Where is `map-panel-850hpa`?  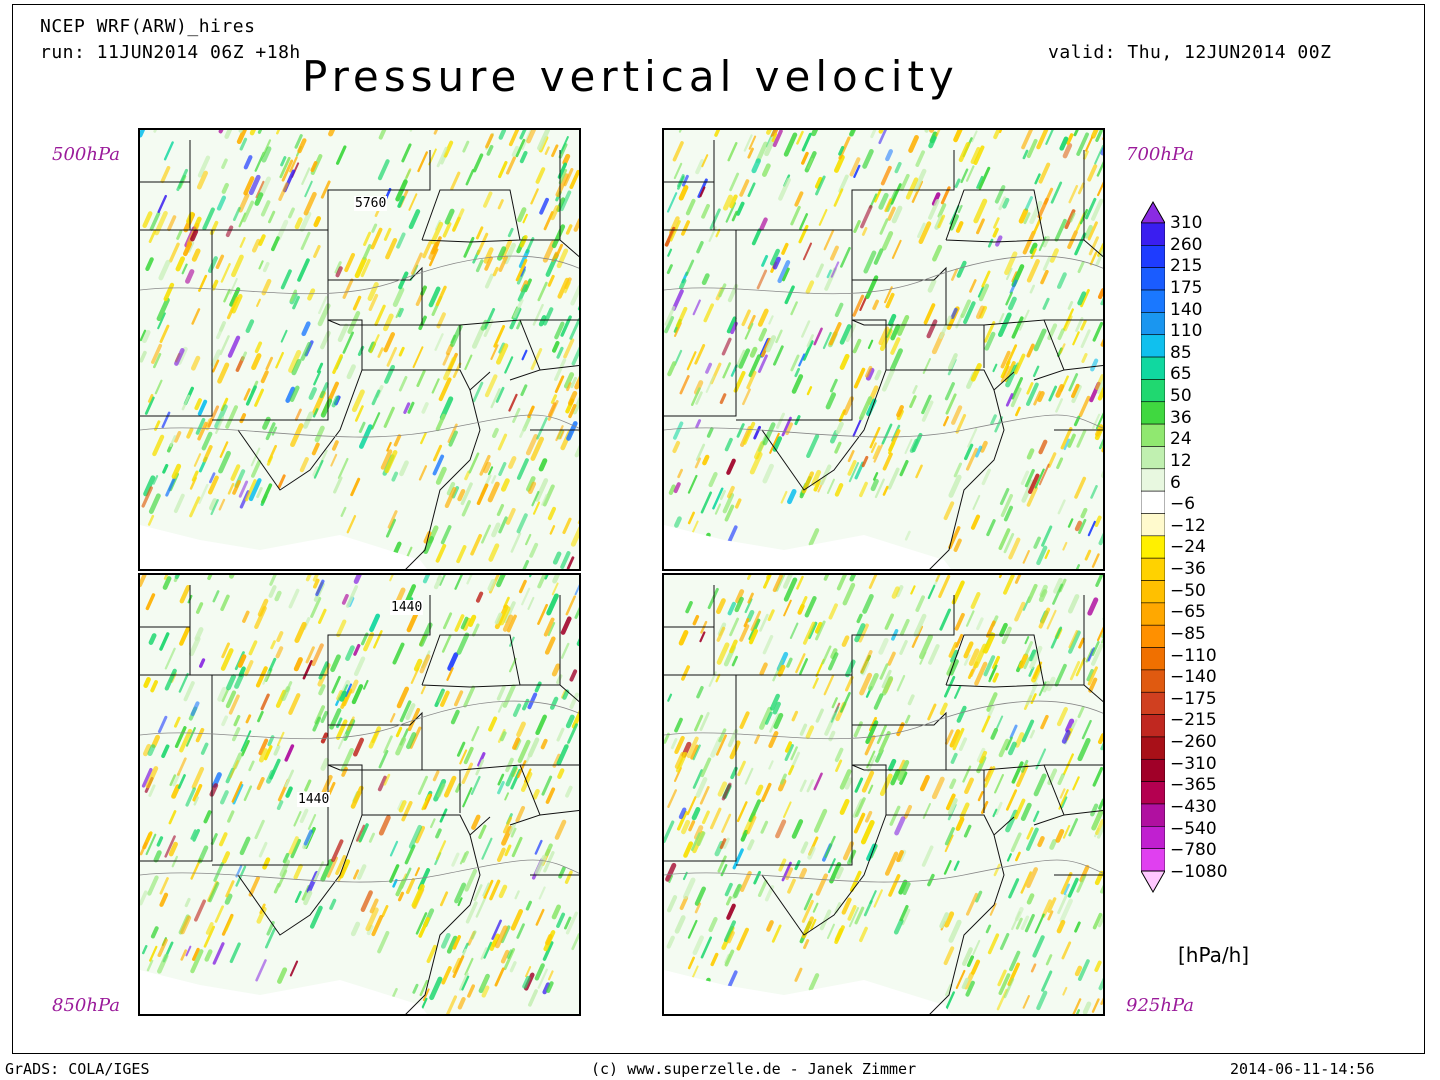
map-panel-850hpa is located at coordinates (359, 794).